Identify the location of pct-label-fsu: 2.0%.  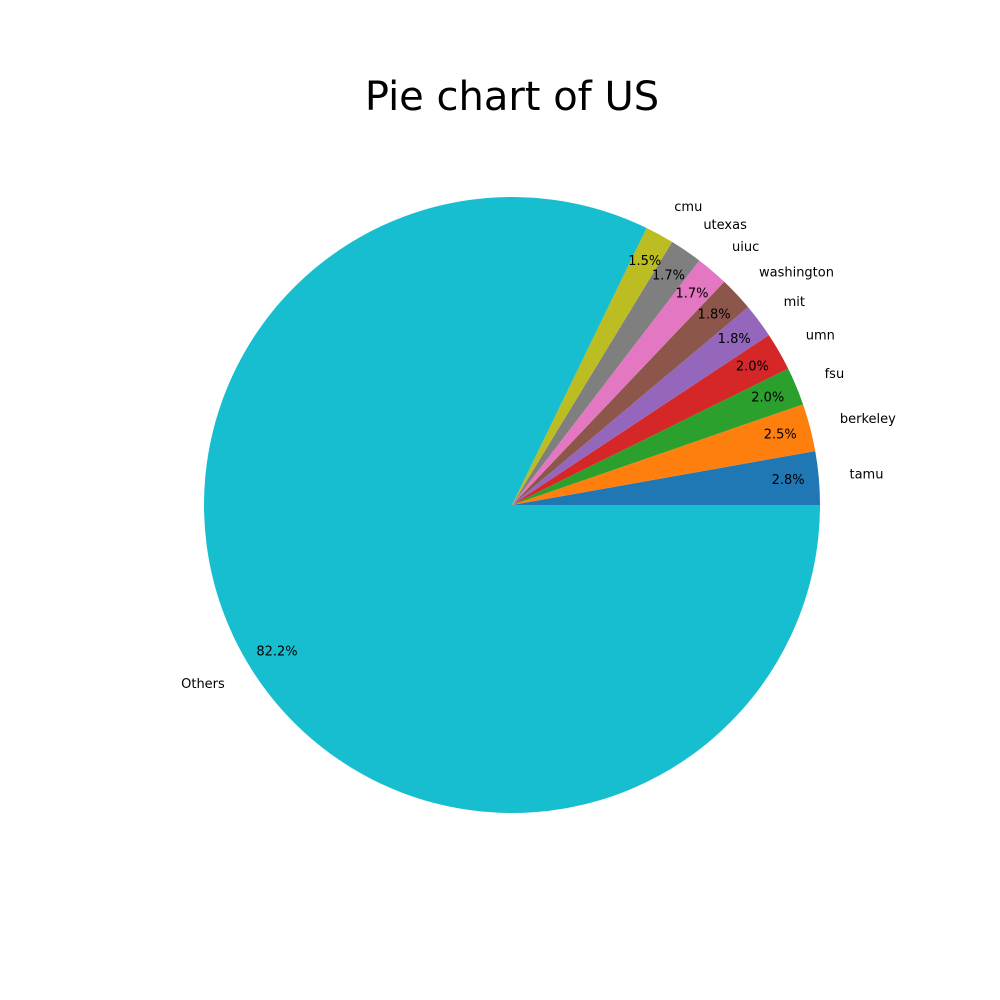
(767, 398).